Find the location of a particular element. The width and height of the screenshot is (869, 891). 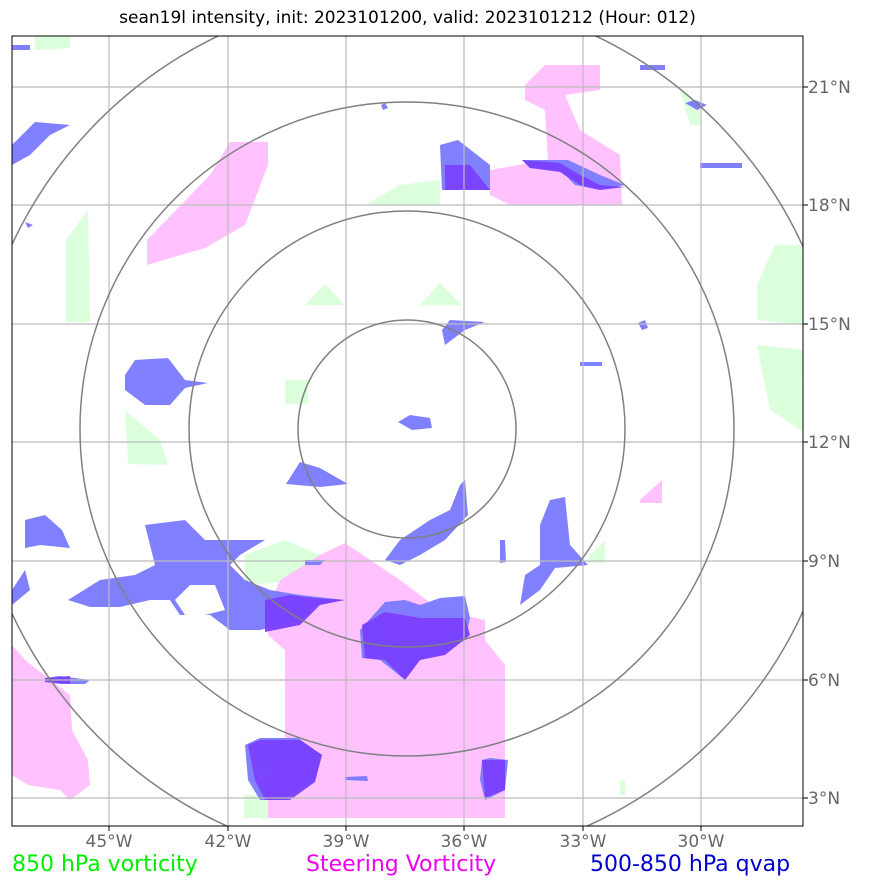

lat-label: 15°N is located at coordinates (829, 325).